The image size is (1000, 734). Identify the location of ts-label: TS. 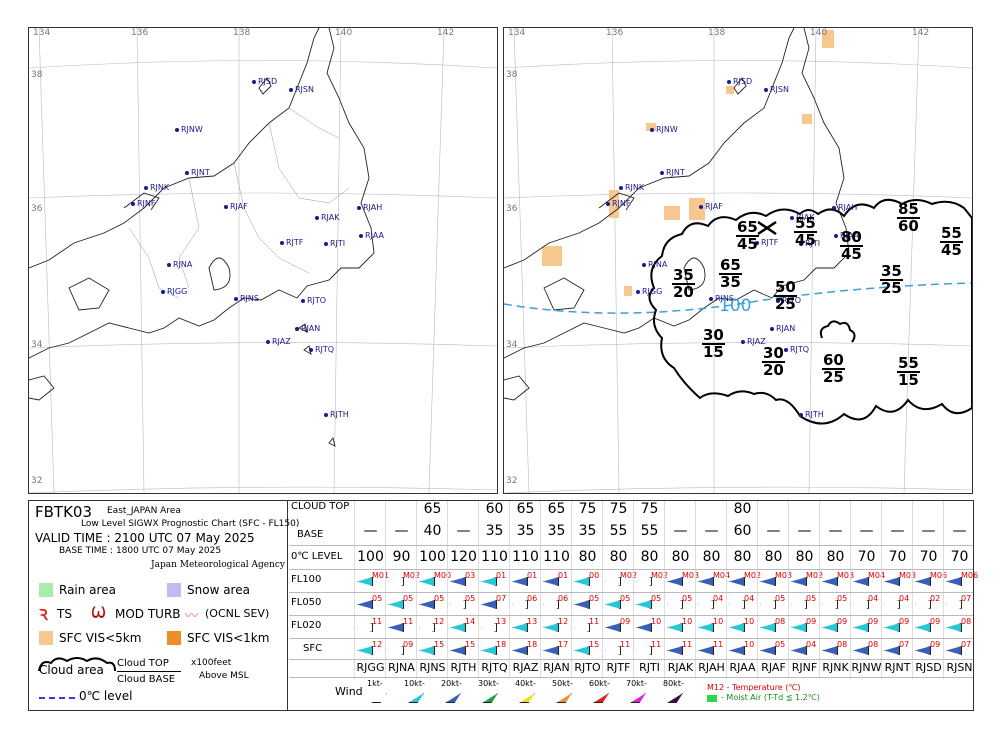
(64, 614).